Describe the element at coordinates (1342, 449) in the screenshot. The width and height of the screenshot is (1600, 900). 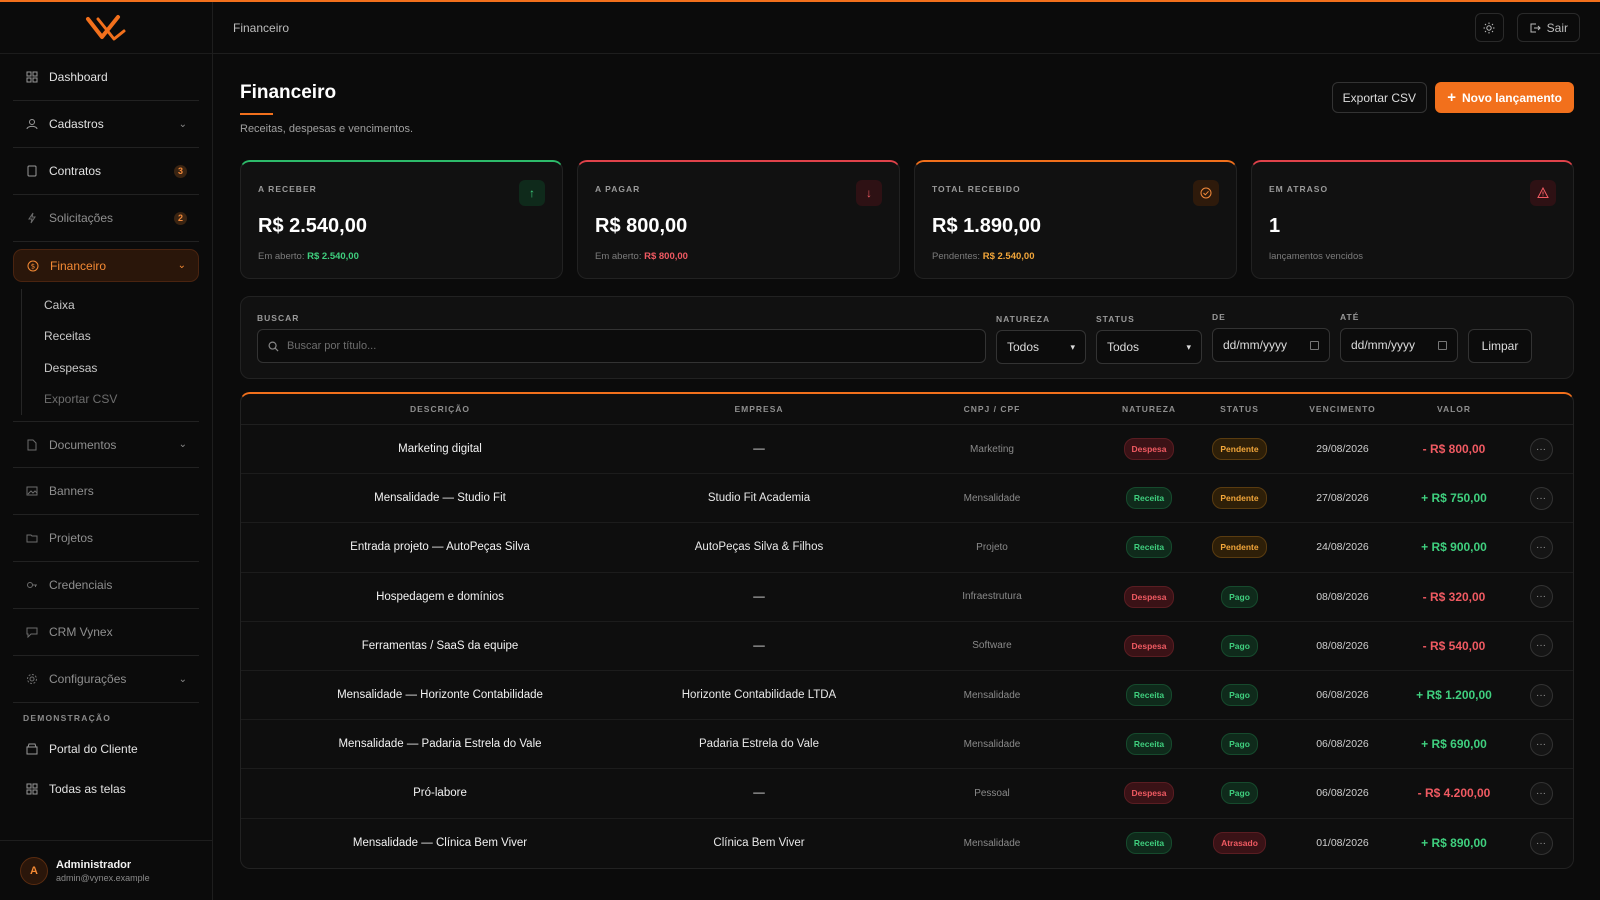
I see `cell-vencimento: 29/08/2026` at that location.